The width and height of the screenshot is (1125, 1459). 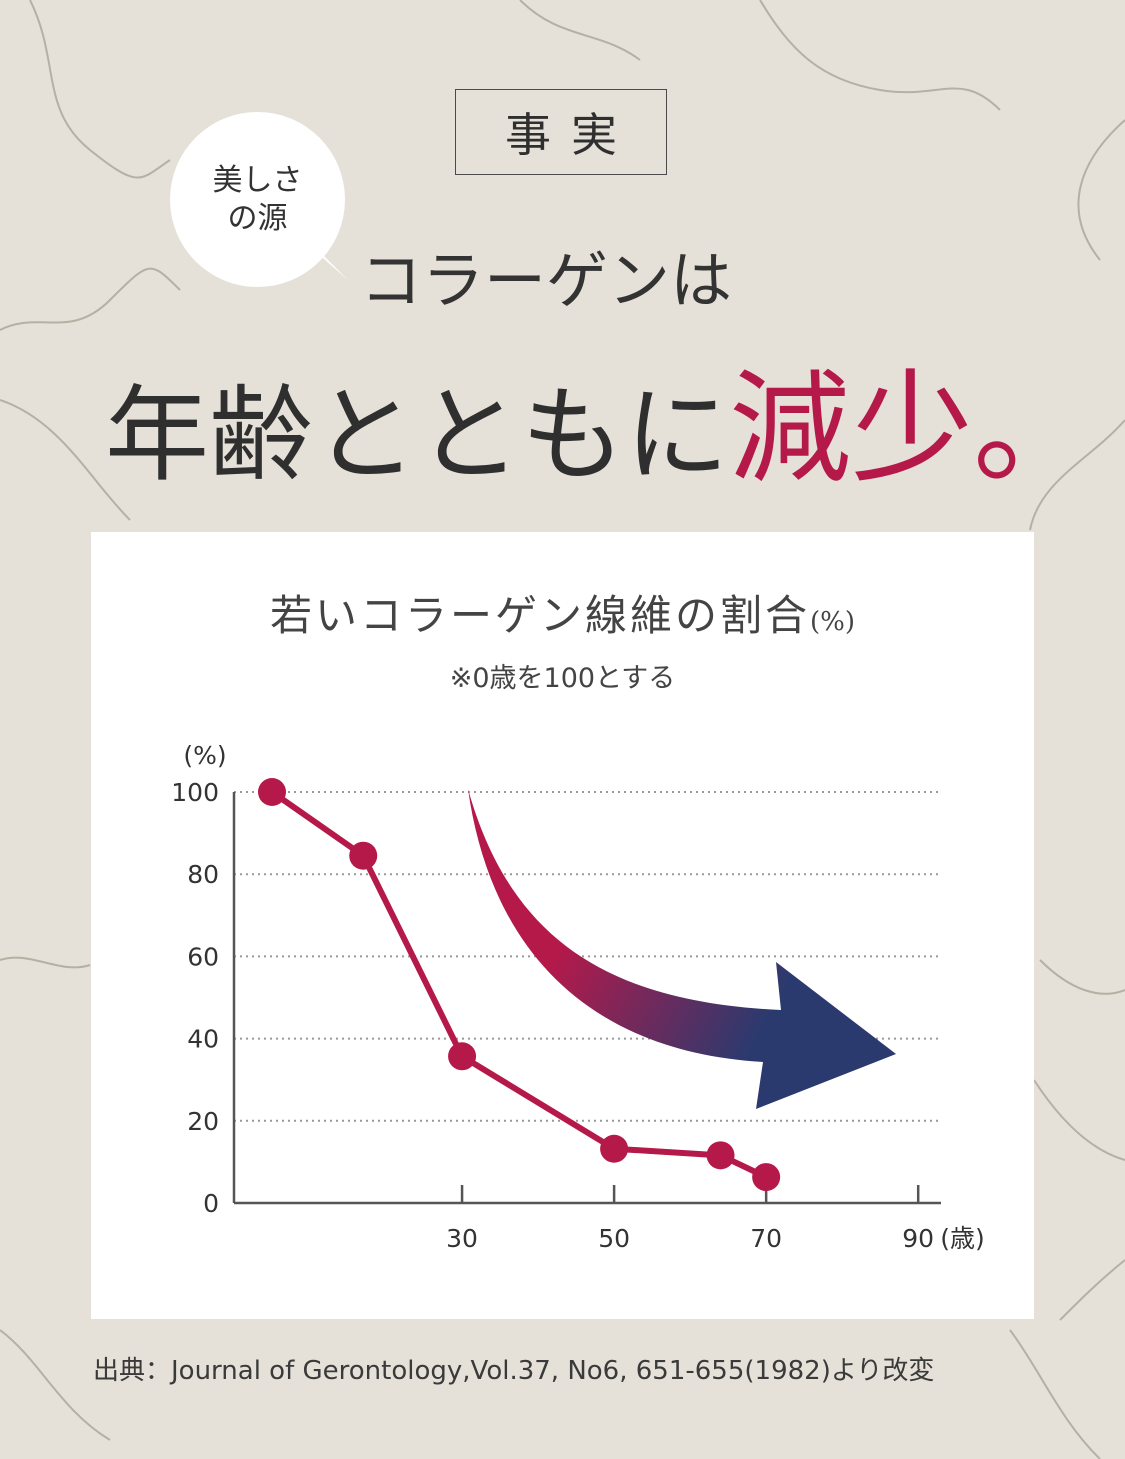 What do you see at coordinates (204, 755) in the screenshot?
I see `y-axis-label: (%)` at bounding box center [204, 755].